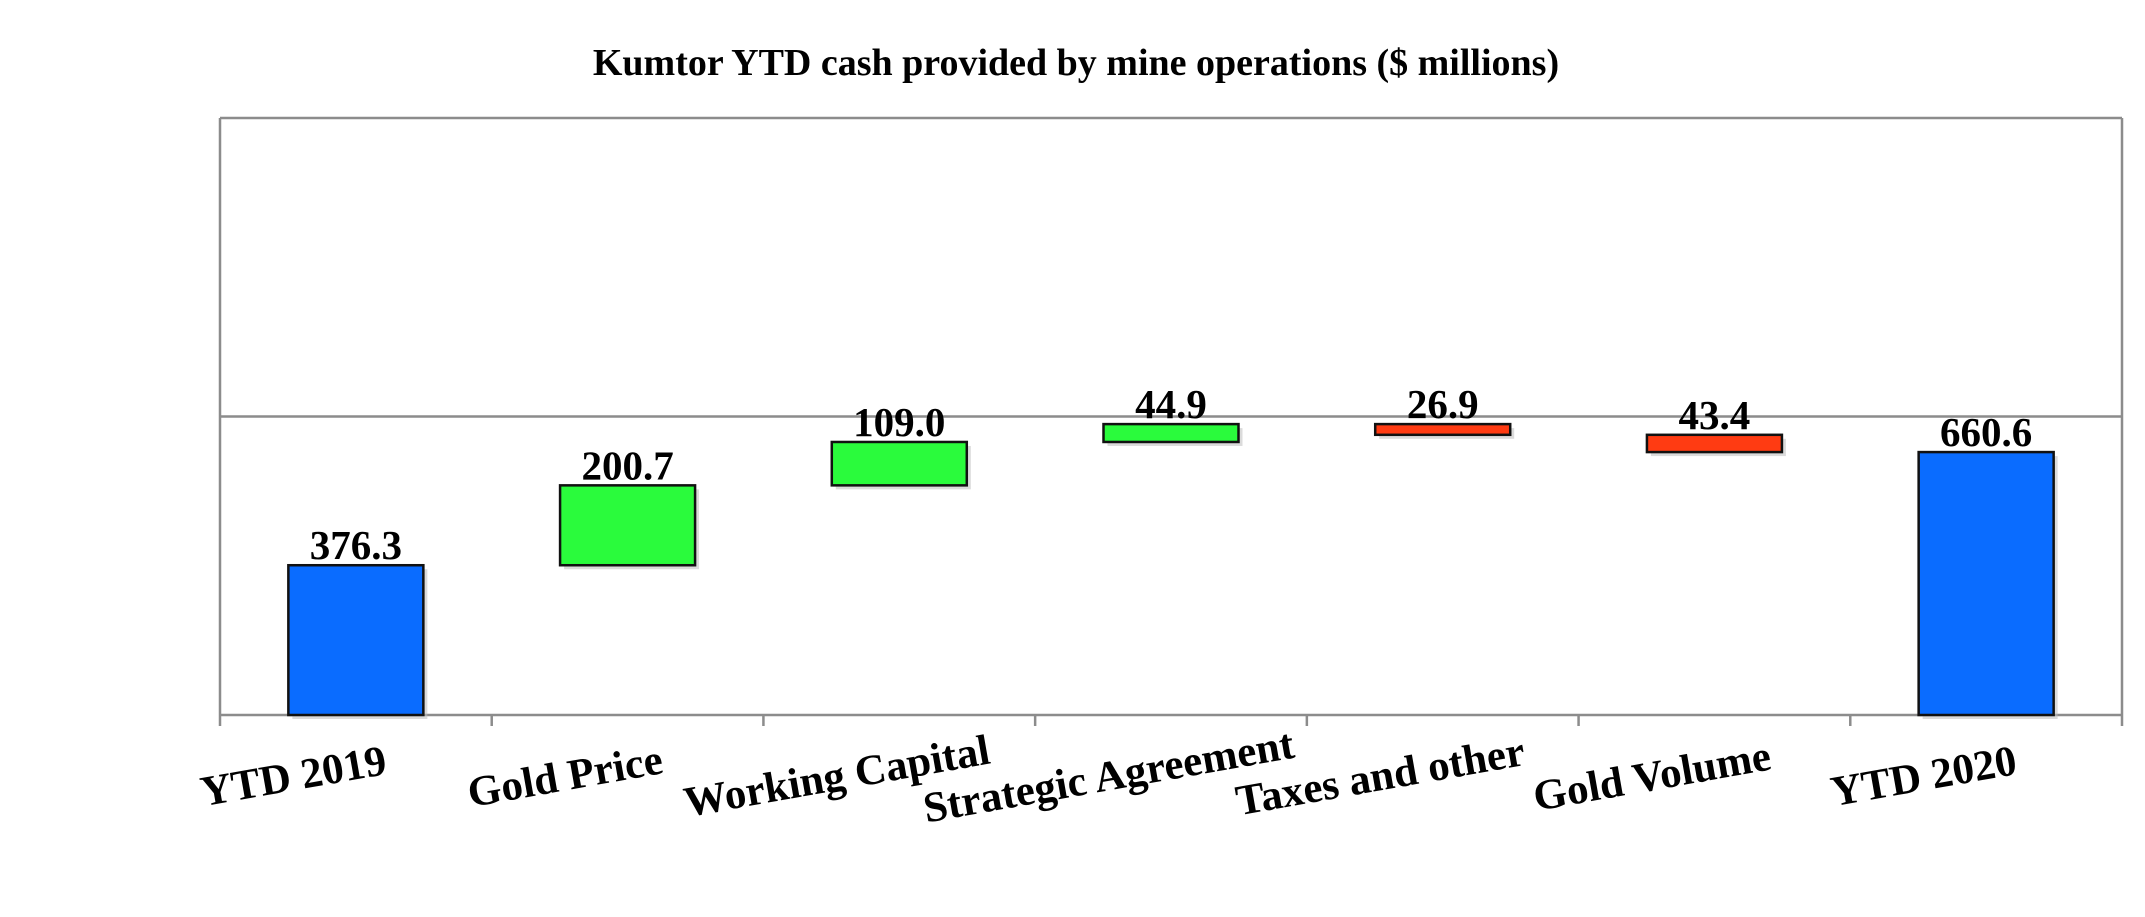 This screenshot has height=917, width=2145. What do you see at coordinates (1171, 404) in the screenshot?
I see `data-label-3: 44.9` at bounding box center [1171, 404].